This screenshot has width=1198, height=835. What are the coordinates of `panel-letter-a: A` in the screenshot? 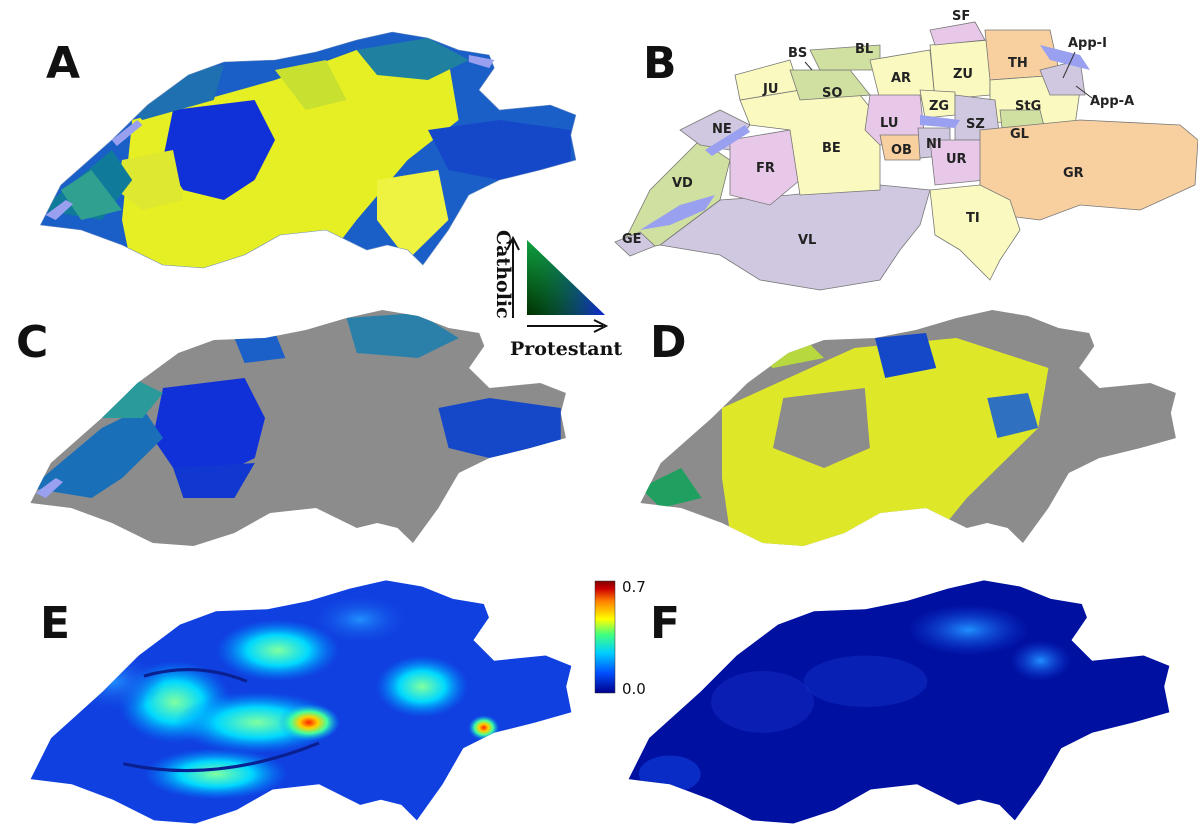 It's located at (63, 63).